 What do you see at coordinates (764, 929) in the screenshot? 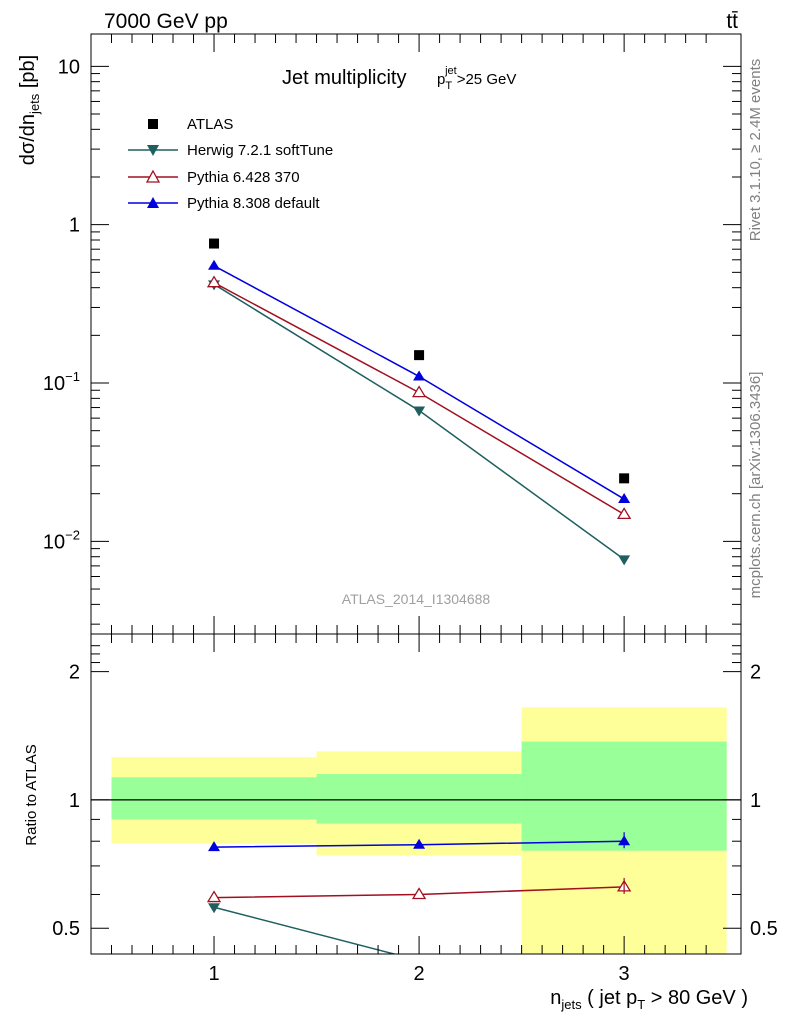
I see `ratio-y-tick-label-right: 0.5` at bounding box center [764, 929].